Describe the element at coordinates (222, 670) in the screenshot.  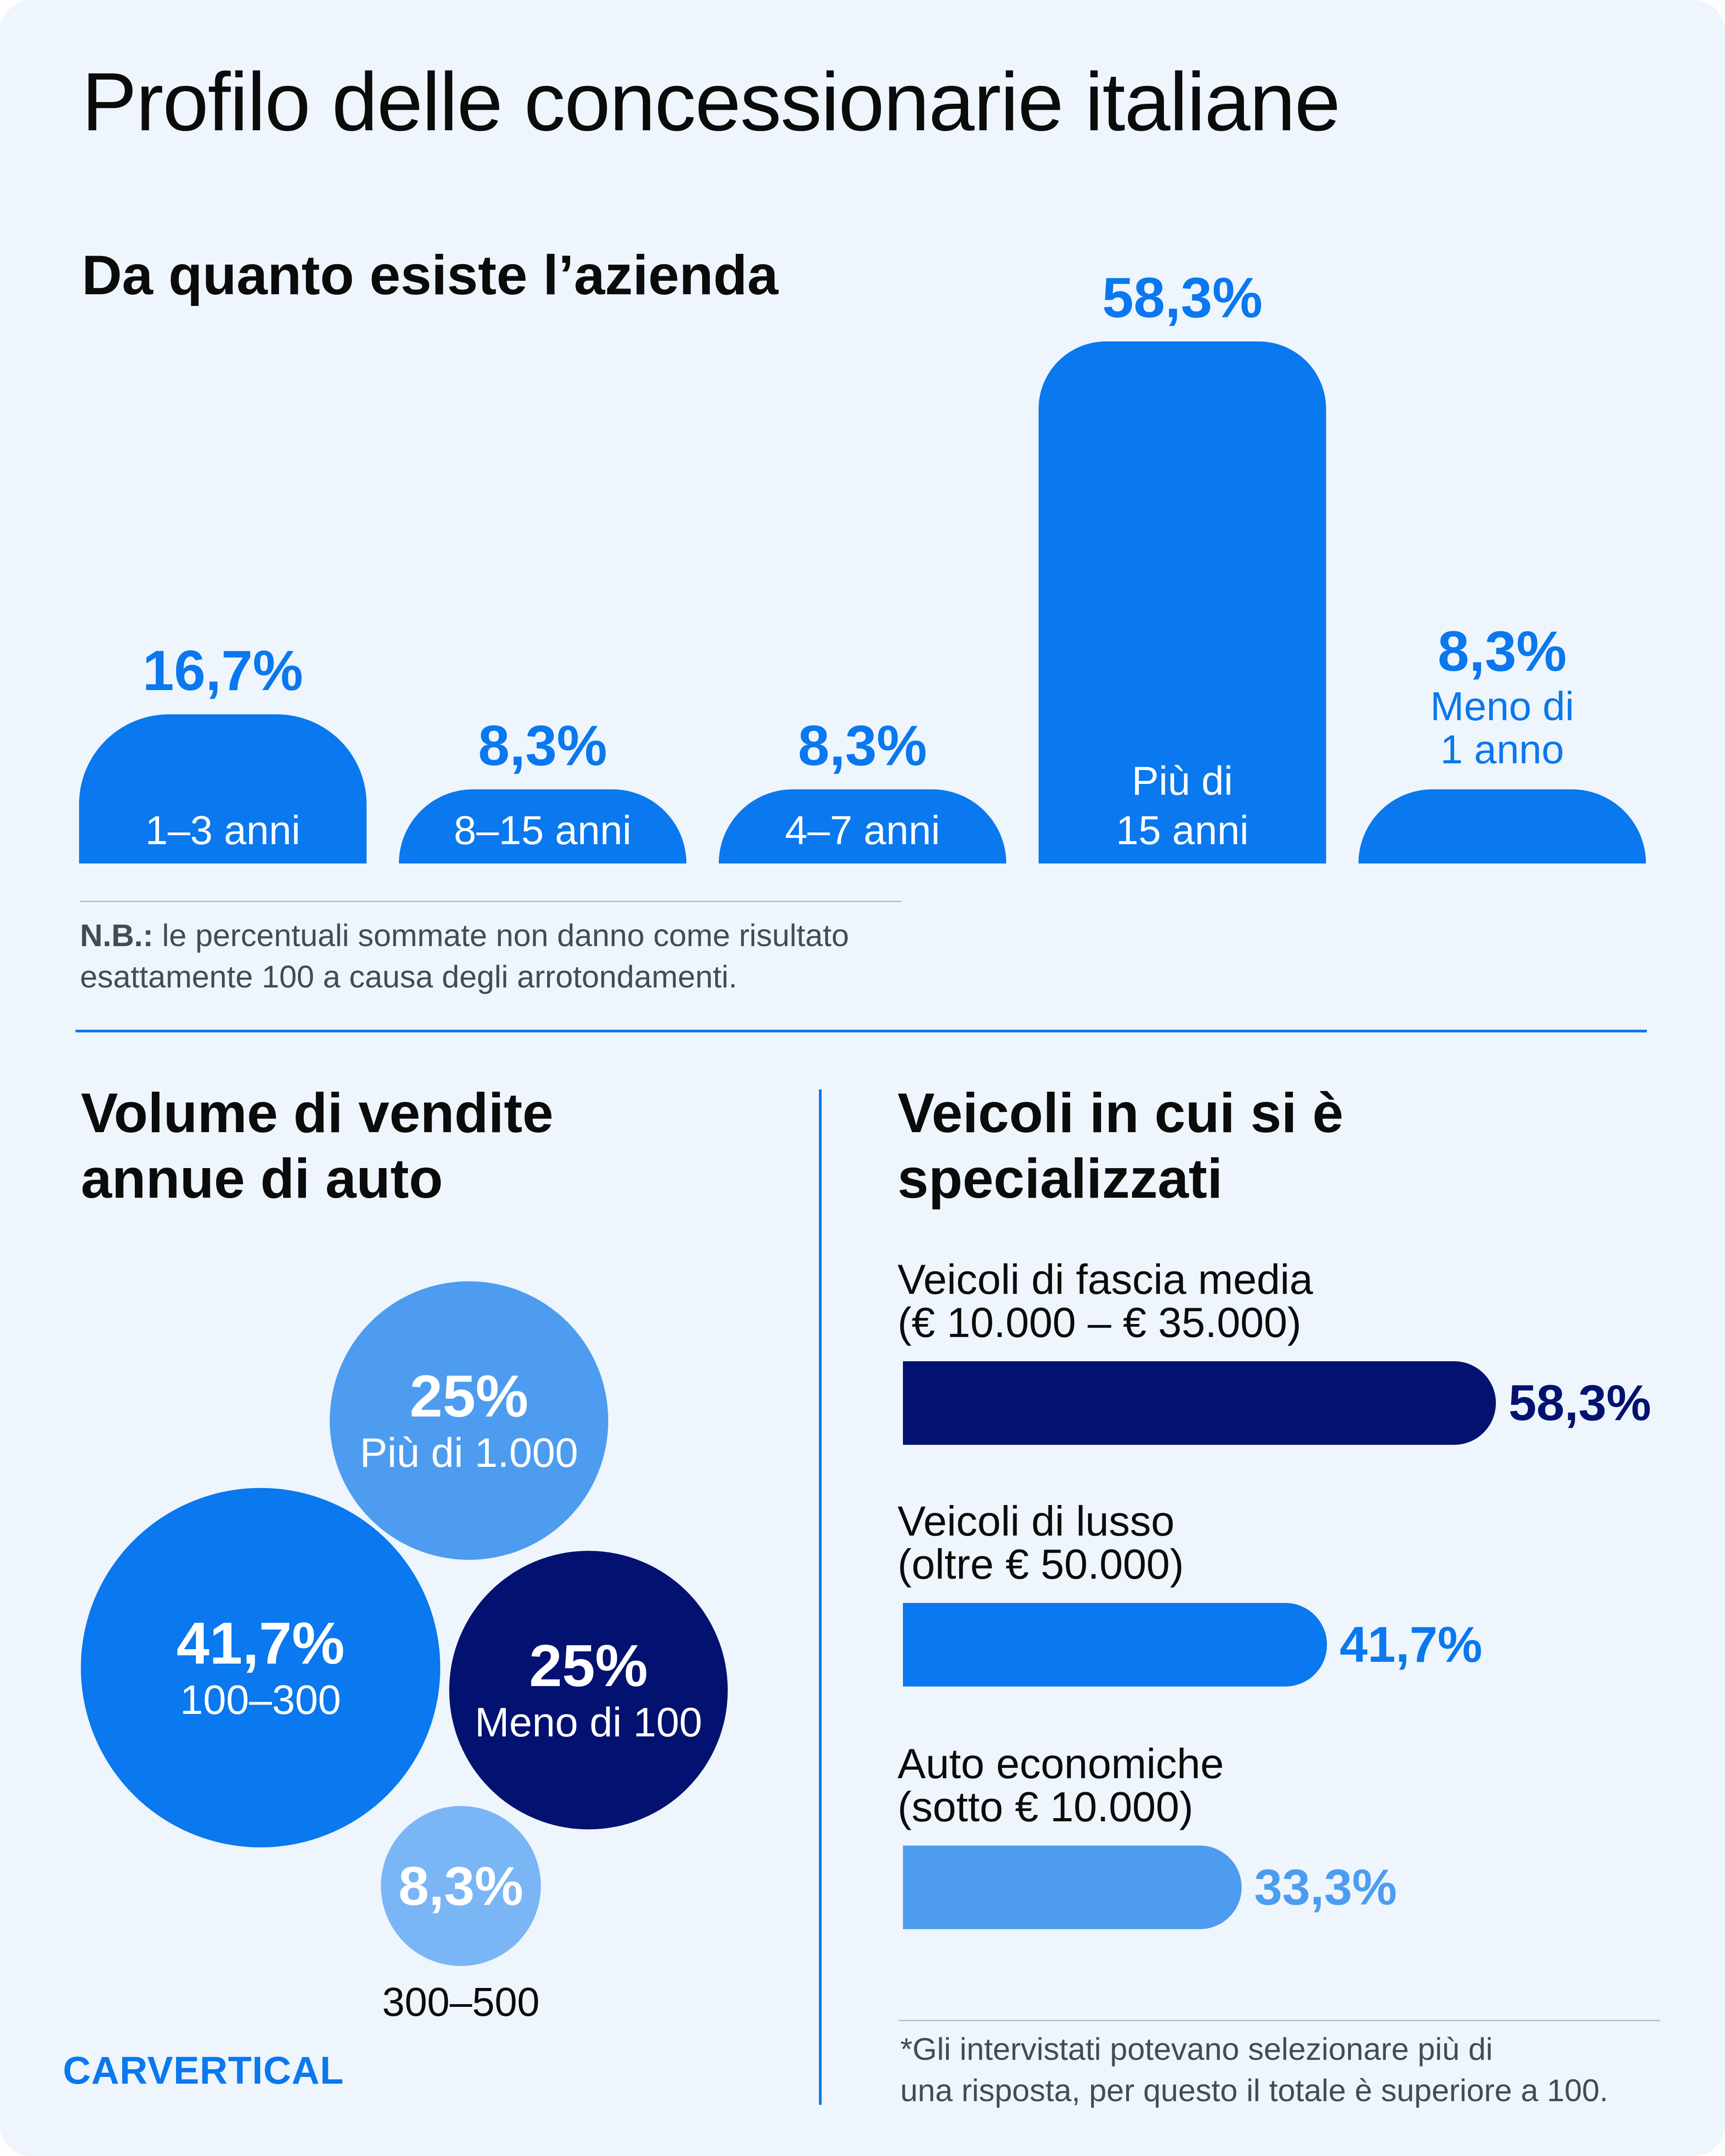
I see `age-value-label: 16,7%` at that location.